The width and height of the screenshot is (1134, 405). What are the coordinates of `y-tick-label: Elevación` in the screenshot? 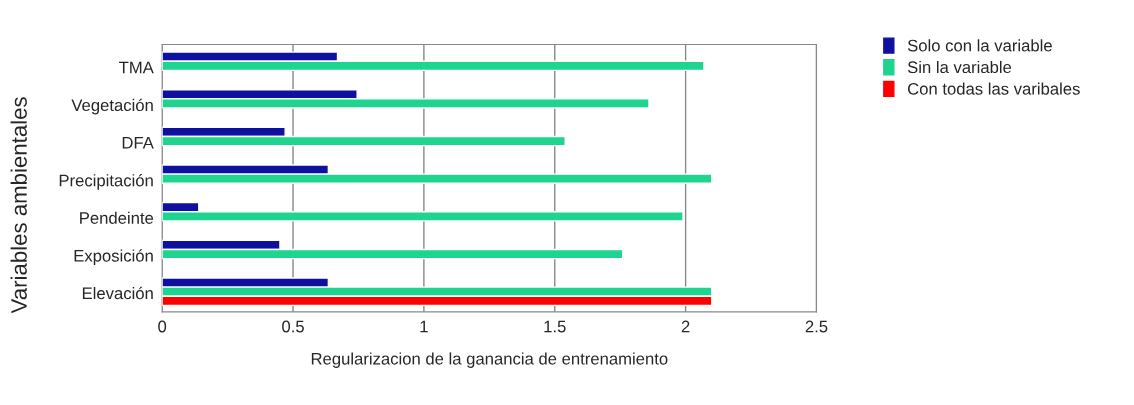 It's located at (117, 293).